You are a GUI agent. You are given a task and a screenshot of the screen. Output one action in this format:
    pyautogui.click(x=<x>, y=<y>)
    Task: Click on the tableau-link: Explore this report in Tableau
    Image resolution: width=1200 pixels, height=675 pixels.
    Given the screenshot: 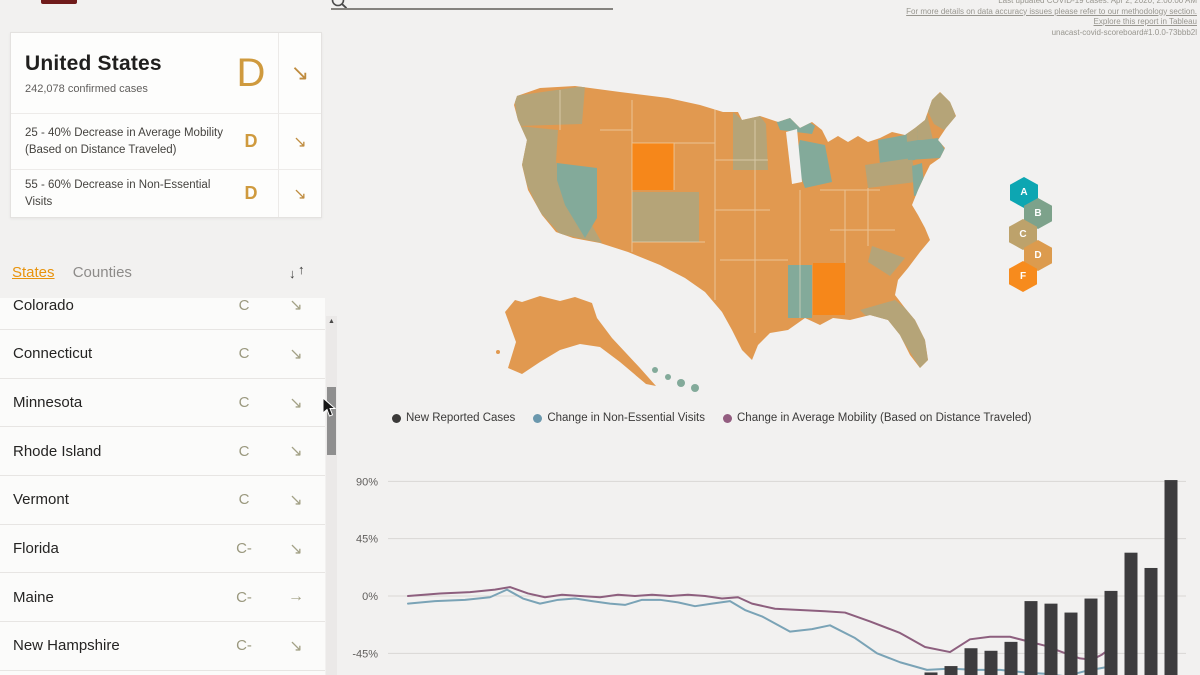 What is the action you would take?
    pyautogui.click(x=1145, y=21)
    